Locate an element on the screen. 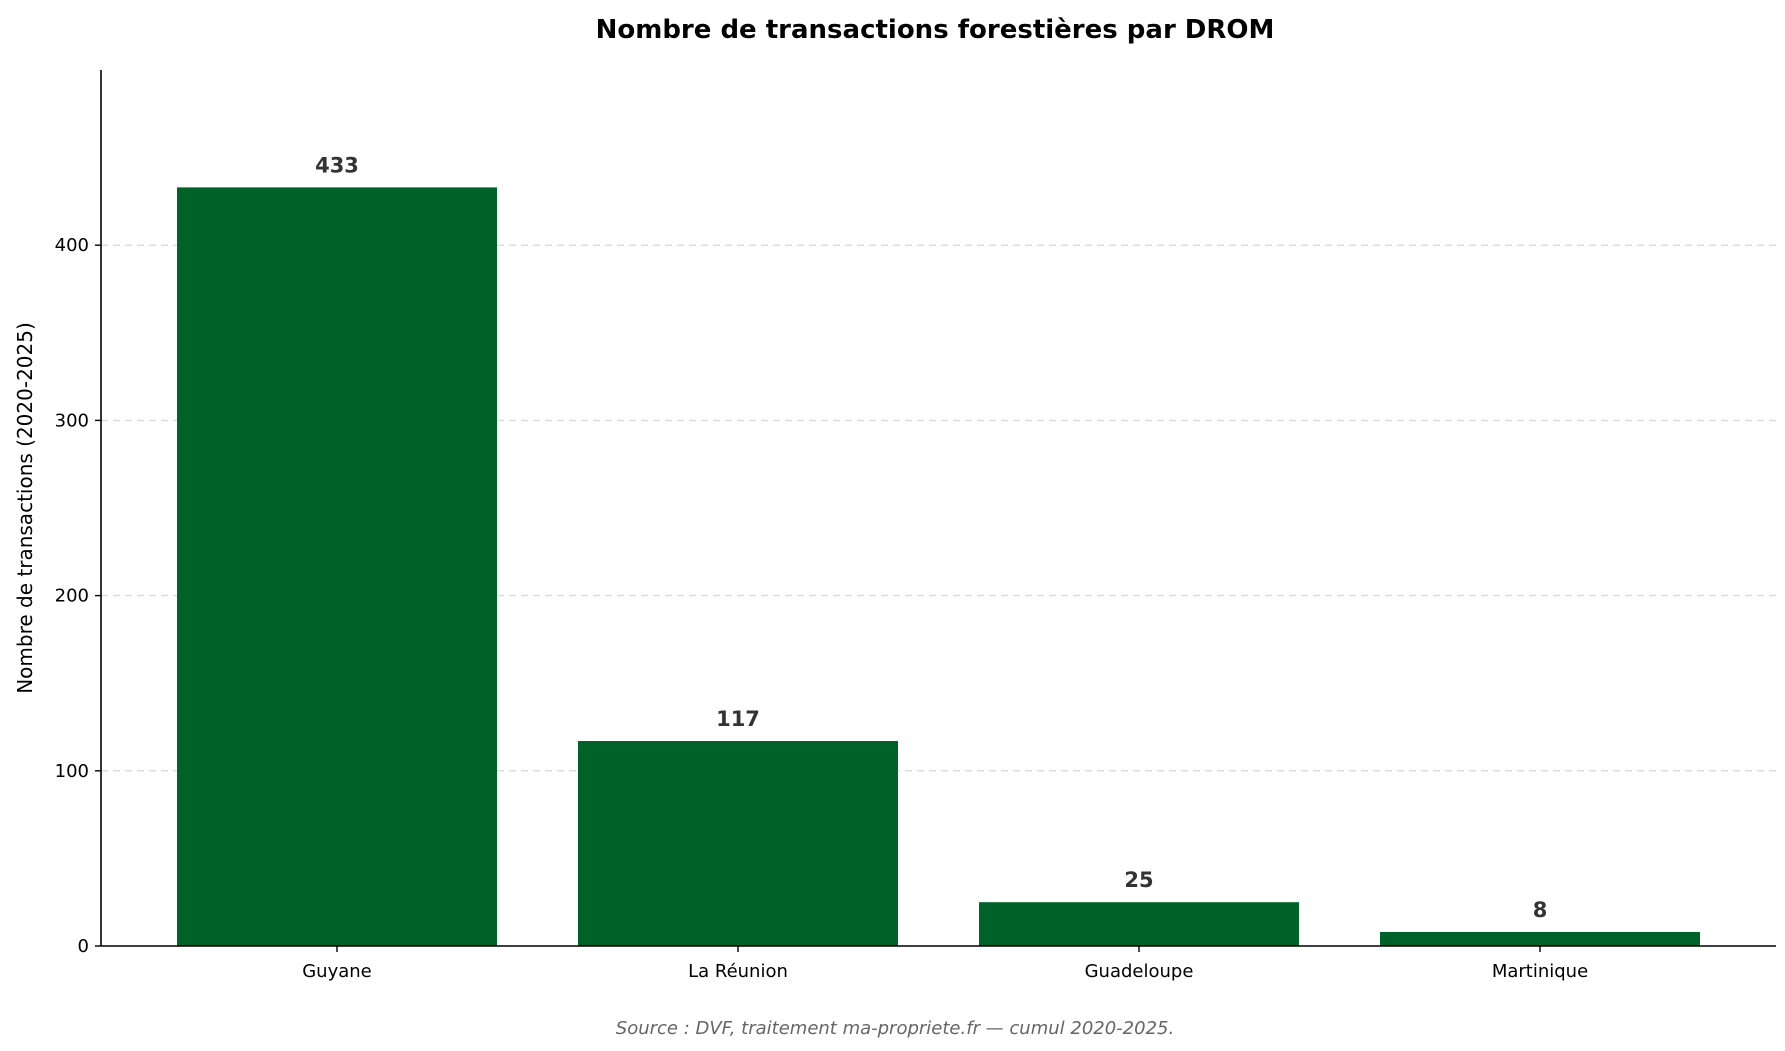 This screenshot has height=1051, width=1785. data-label: 8 is located at coordinates (1540, 910).